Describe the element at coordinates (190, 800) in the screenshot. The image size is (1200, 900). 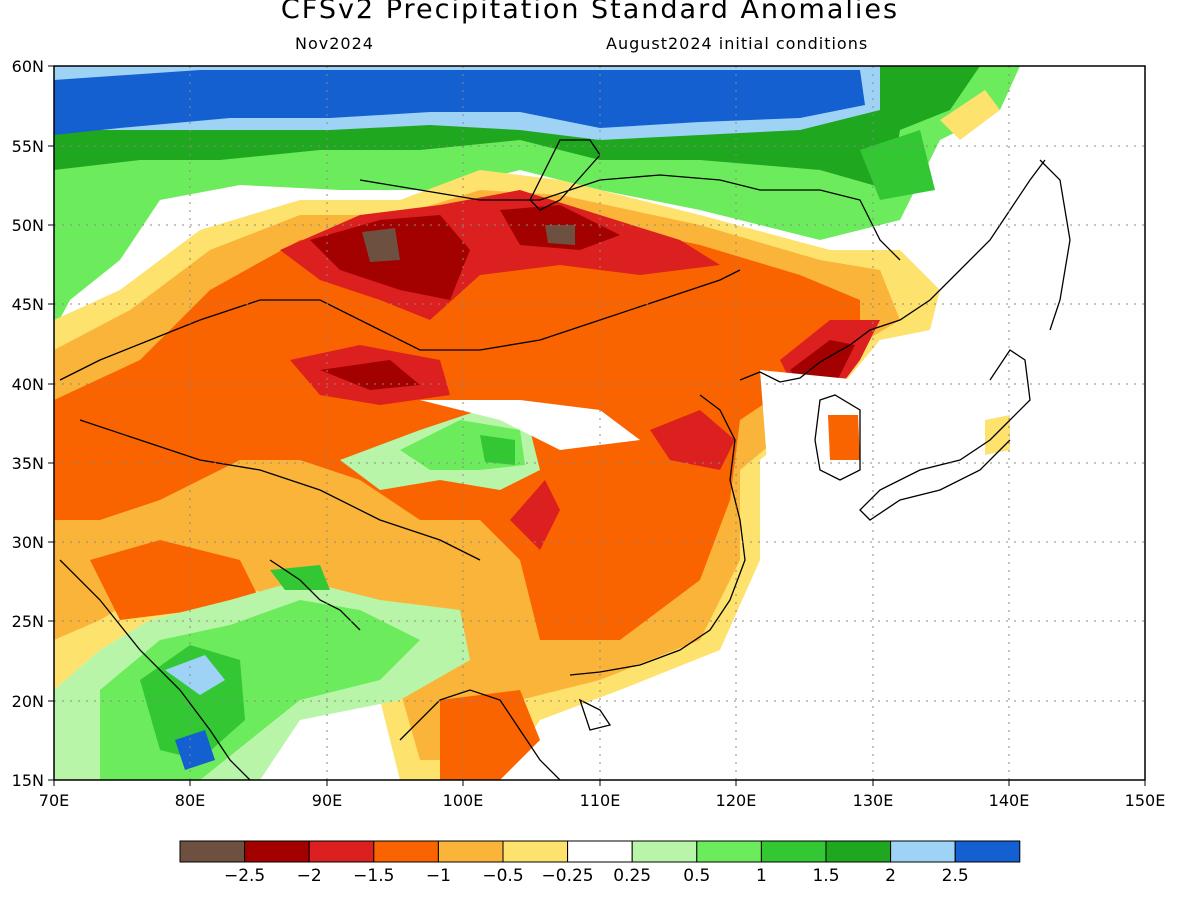
I see `lon-tick: 80E` at that location.